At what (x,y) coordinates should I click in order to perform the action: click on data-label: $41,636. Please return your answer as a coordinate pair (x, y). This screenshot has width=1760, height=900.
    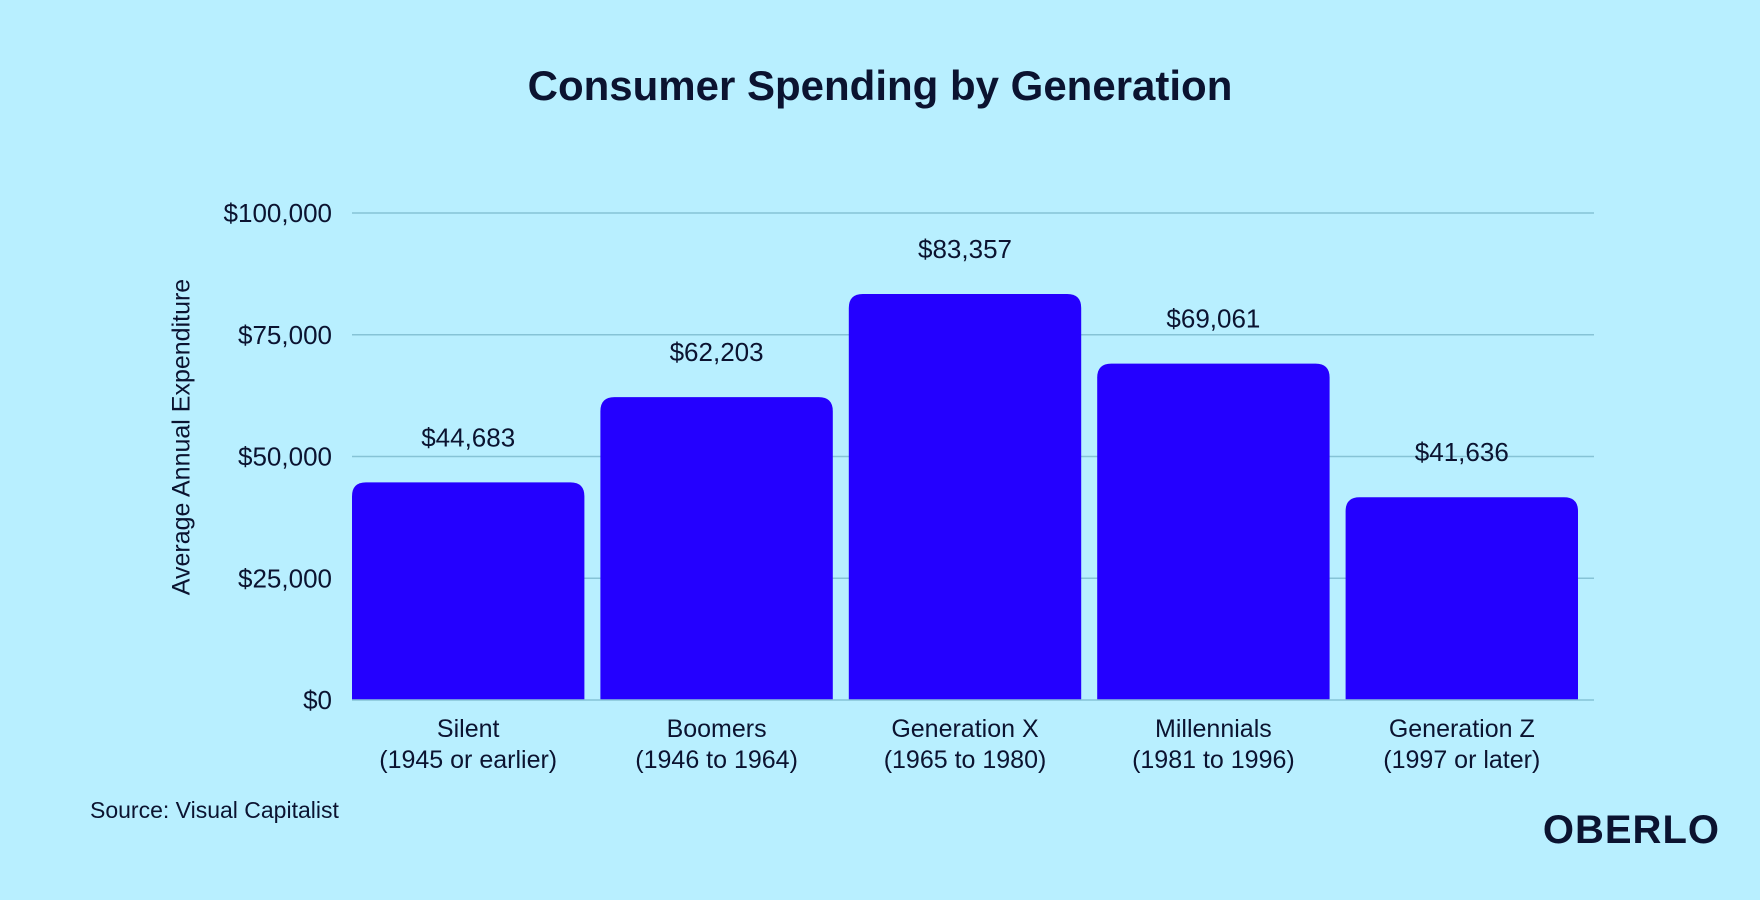
    Looking at the image, I should click on (1462, 452).